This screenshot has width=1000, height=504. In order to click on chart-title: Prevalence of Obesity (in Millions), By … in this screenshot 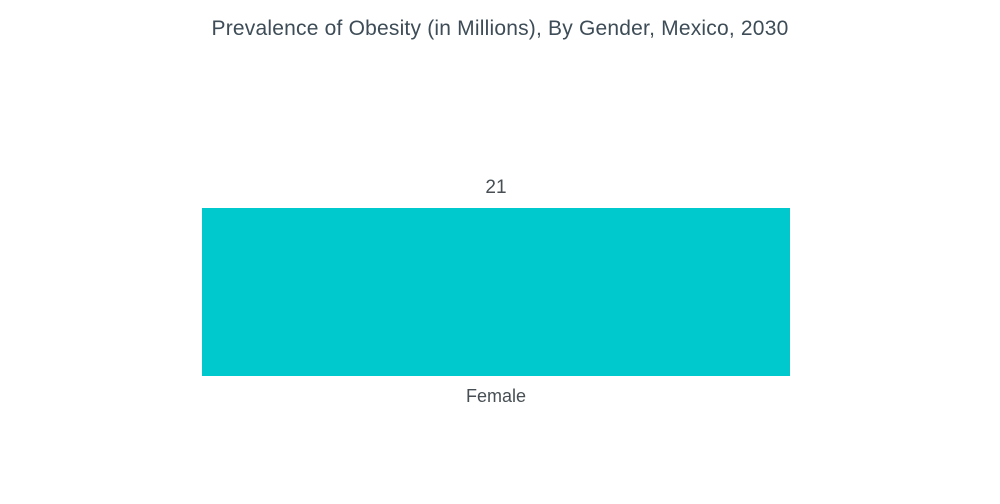, I will do `click(500, 28)`.